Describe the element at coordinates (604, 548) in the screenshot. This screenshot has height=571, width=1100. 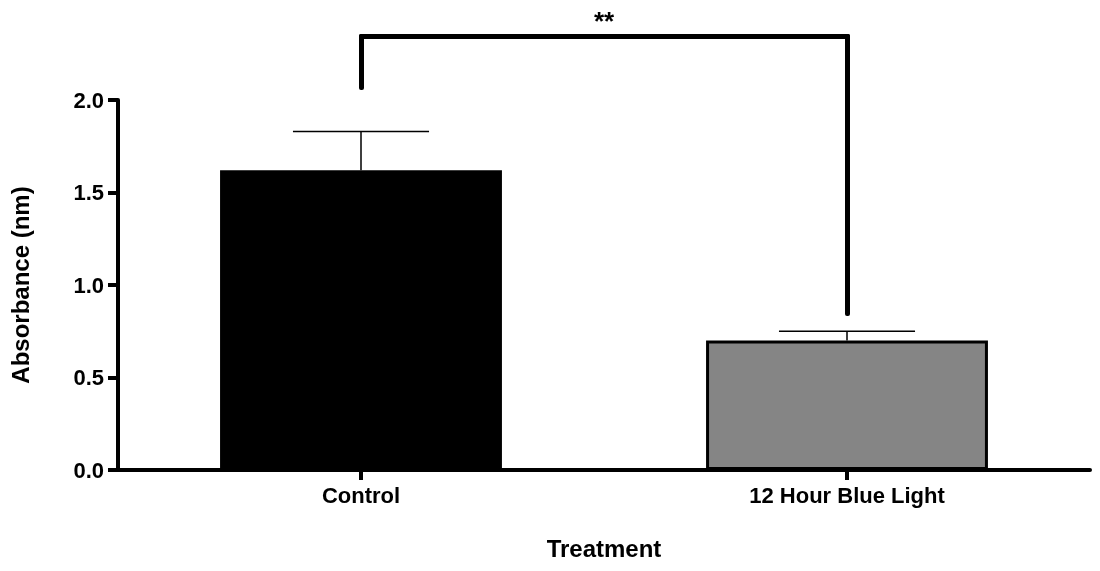
I see `x-axis-title: Treatment` at that location.